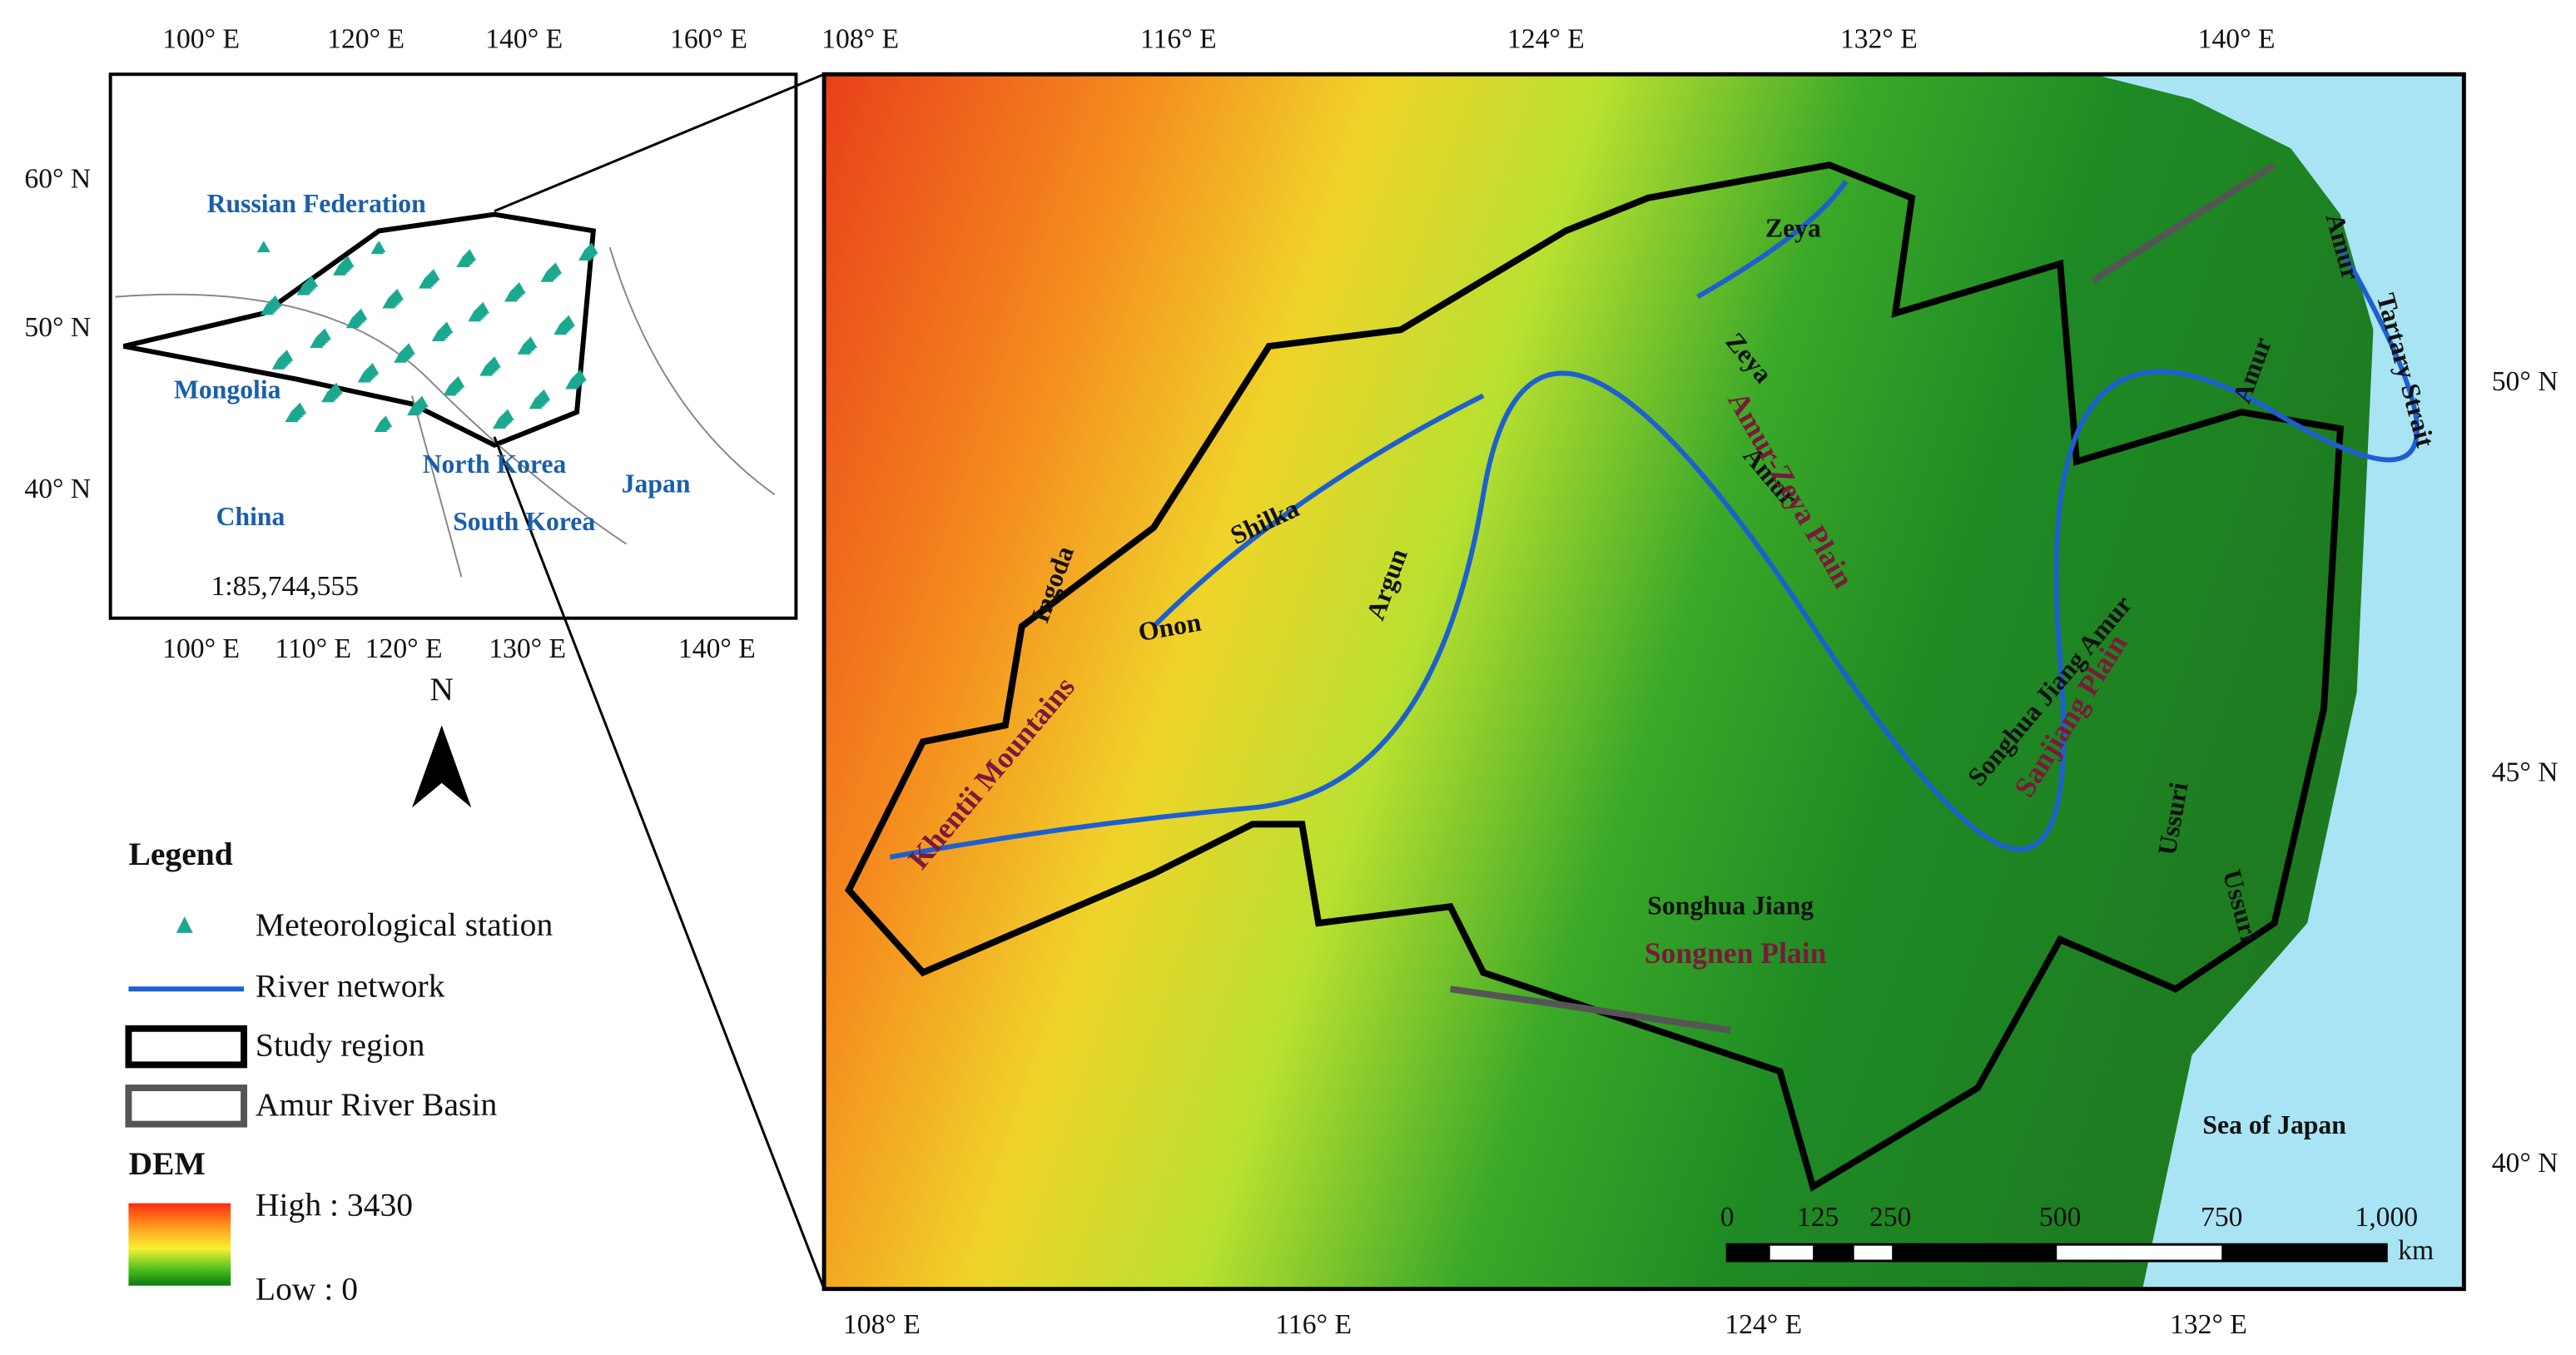  Describe the element at coordinates (2237, 38) in the screenshot. I see `main-top-tick: 140° E` at that location.